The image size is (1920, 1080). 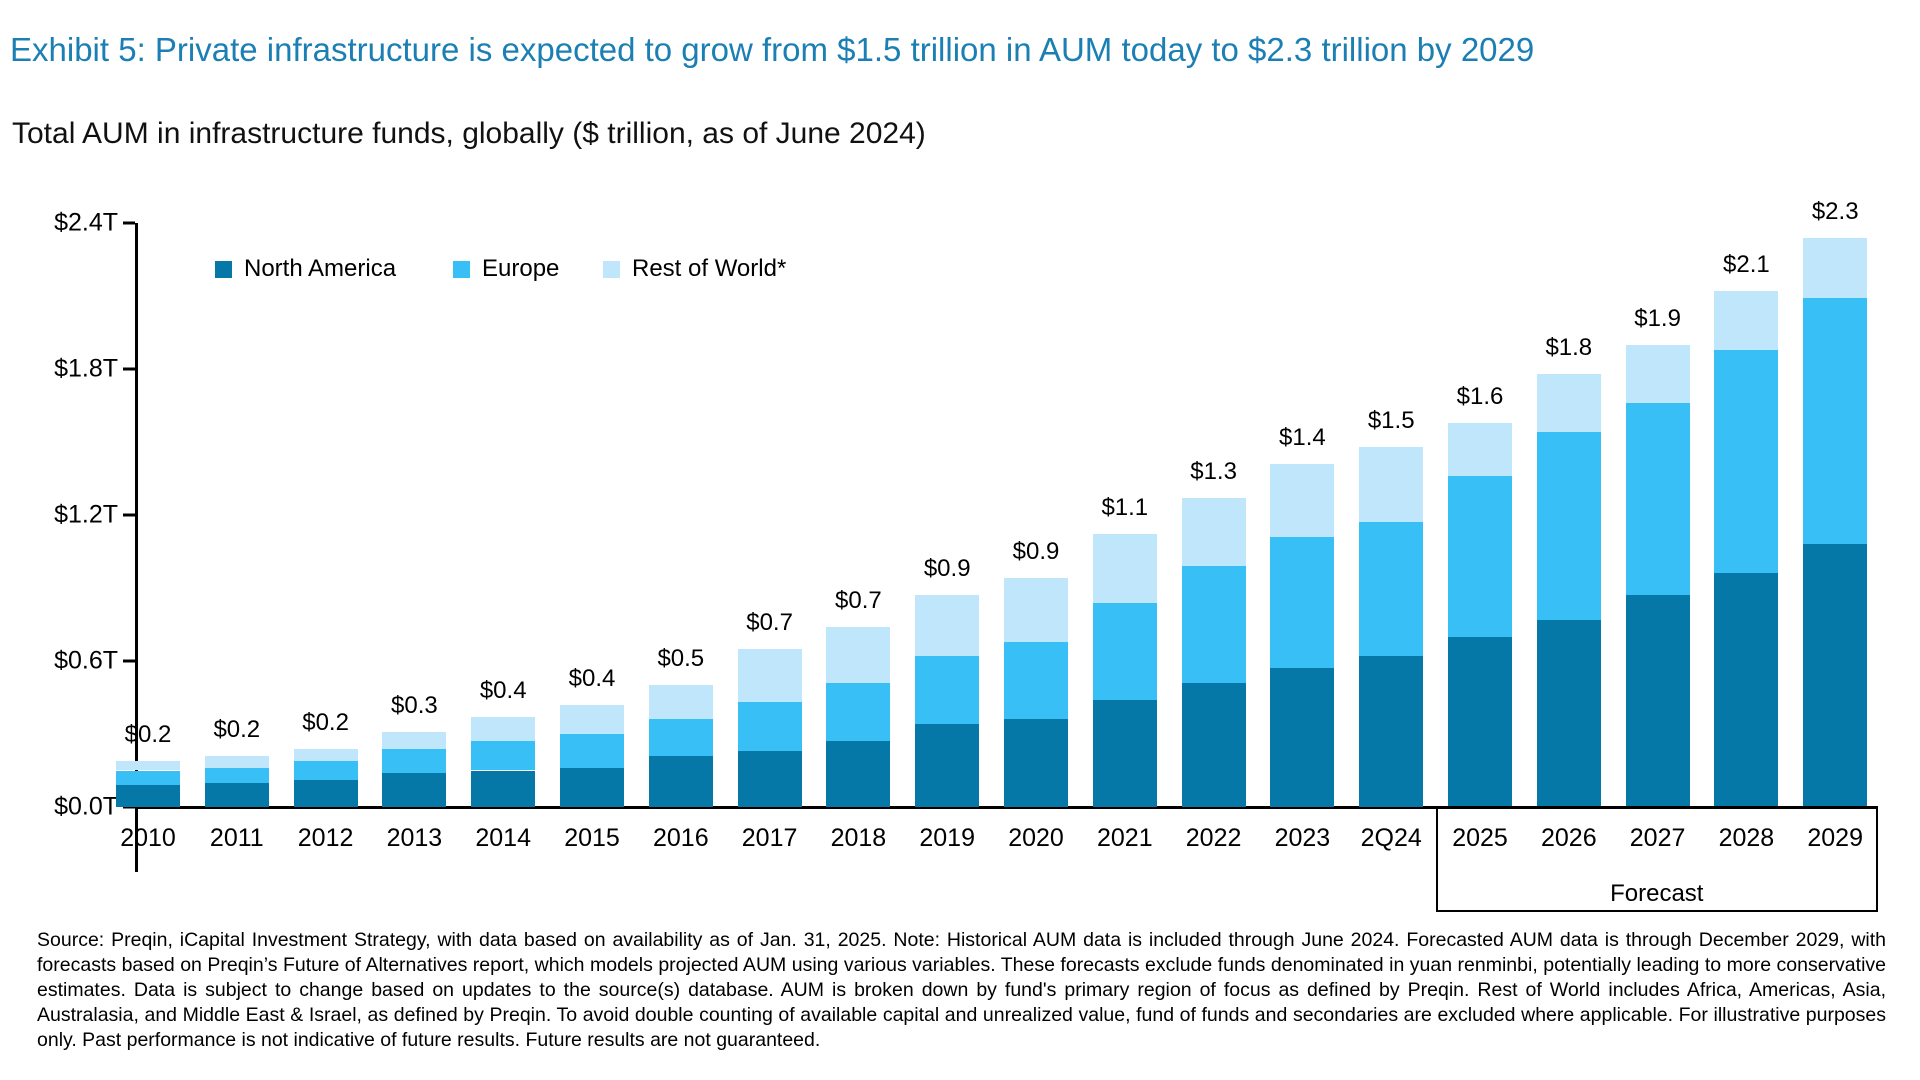 What do you see at coordinates (947, 626) in the screenshot?
I see `bar-segment-2019-rest-of-world` at bounding box center [947, 626].